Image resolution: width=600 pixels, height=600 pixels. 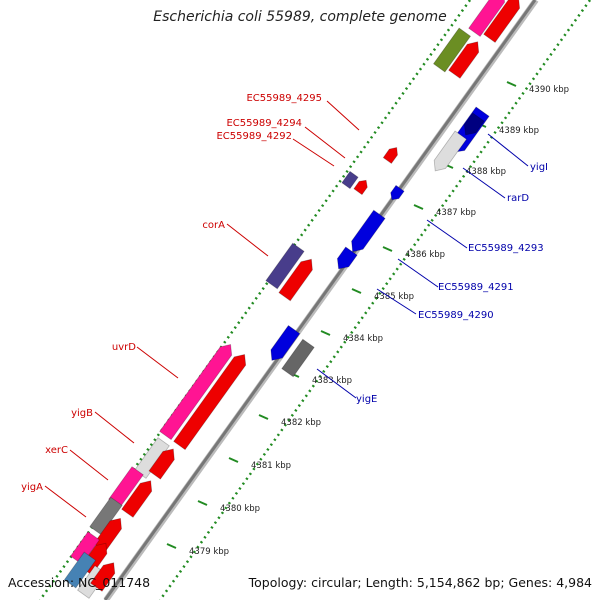 I want to click on gene-label-ec55989-4295: EC55989_4295, so click(x=284, y=98).